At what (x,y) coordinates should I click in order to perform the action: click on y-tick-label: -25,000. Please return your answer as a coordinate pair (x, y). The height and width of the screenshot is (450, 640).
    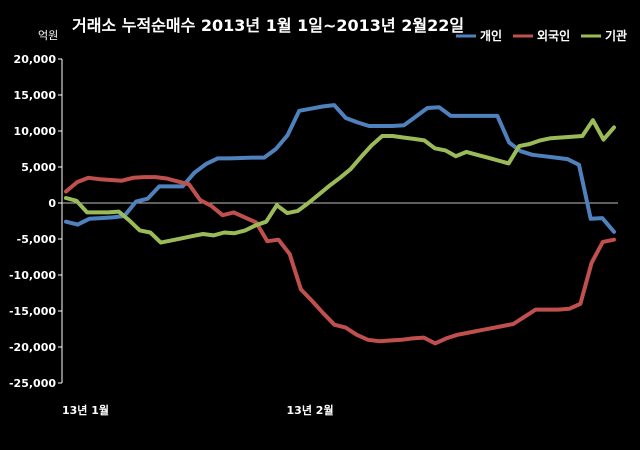
    Looking at the image, I should click on (32, 383).